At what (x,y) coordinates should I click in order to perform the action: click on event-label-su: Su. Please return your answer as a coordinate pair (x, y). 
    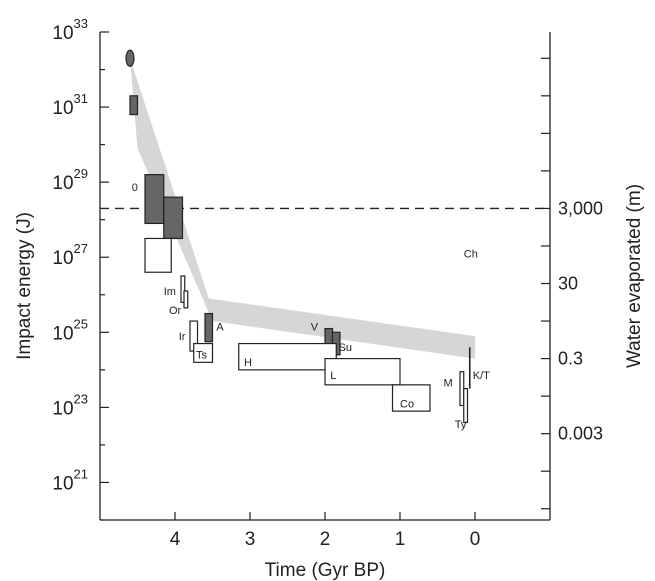
    Looking at the image, I should click on (345, 348).